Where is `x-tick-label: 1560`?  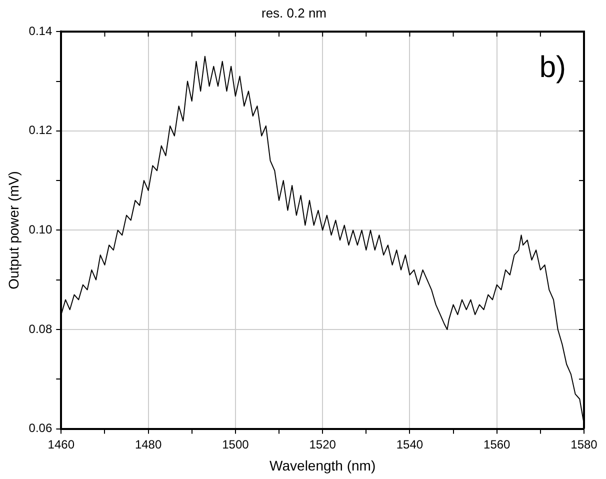
x-tick-label: 1560 is located at coordinates (497, 444).